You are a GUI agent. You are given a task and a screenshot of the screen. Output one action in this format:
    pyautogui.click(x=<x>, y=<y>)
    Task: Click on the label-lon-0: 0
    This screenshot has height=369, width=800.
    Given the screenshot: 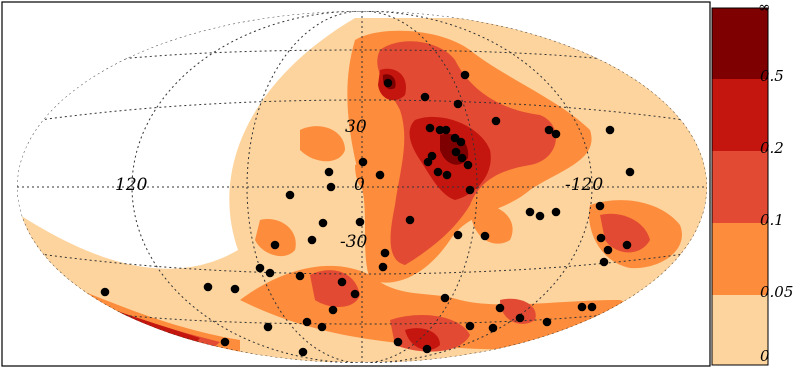 What is the action you would take?
    pyautogui.click(x=359, y=185)
    